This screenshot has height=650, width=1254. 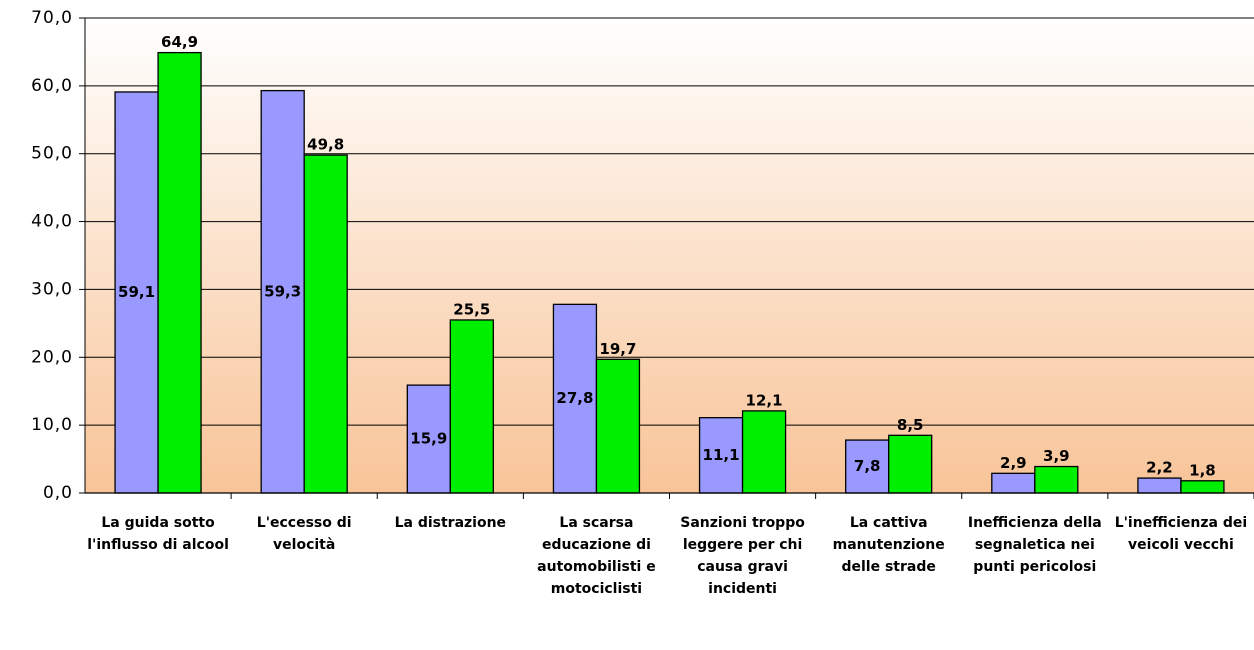 What do you see at coordinates (52, 425) in the screenshot?
I see `y-tick-label: 10,0` at bounding box center [52, 425].